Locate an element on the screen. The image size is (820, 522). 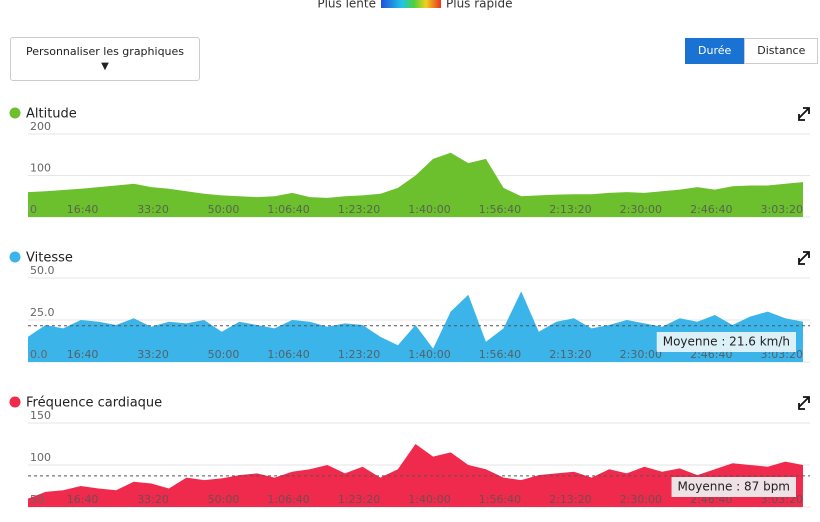
legend-gradient is located at coordinates (411, 4).